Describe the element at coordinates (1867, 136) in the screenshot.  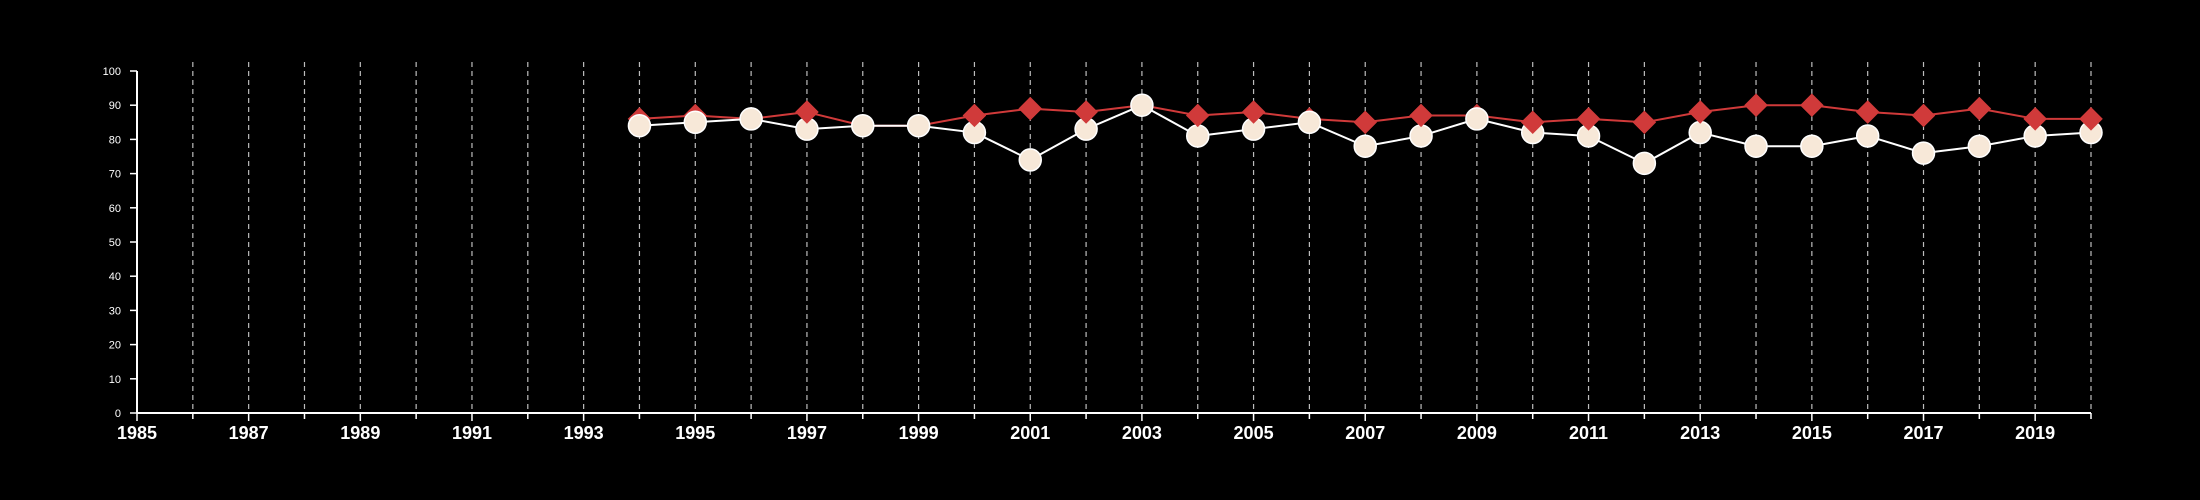
I see `series-2-point-2016` at that location.